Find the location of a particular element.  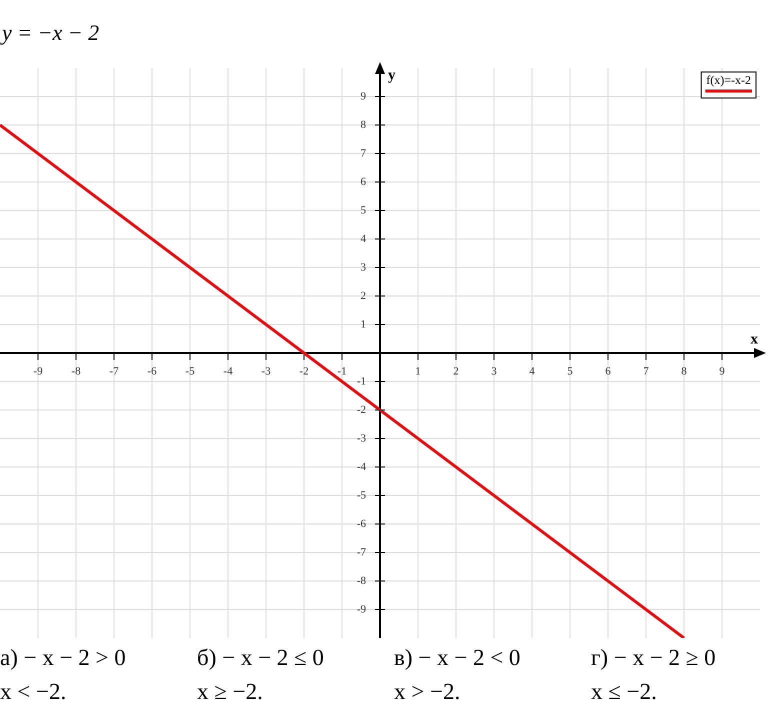

y-tick-label: -9 is located at coordinates (361, 609).